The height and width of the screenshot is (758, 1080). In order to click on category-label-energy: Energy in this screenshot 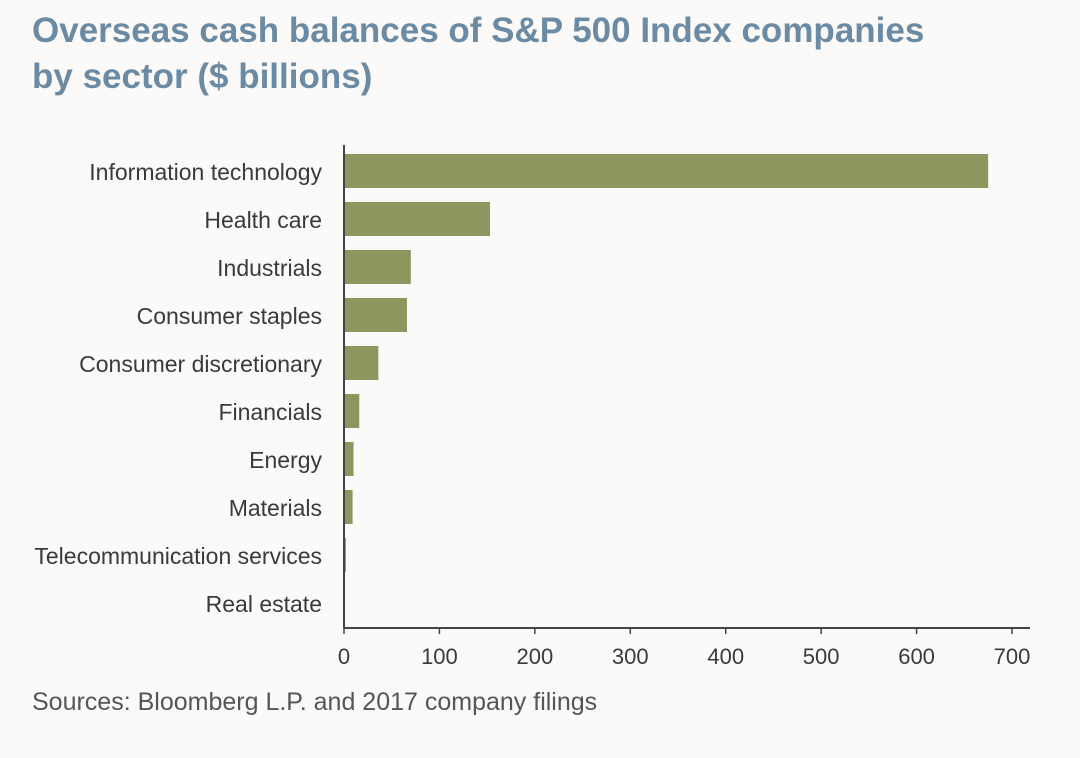, I will do `click(285, 460)`.